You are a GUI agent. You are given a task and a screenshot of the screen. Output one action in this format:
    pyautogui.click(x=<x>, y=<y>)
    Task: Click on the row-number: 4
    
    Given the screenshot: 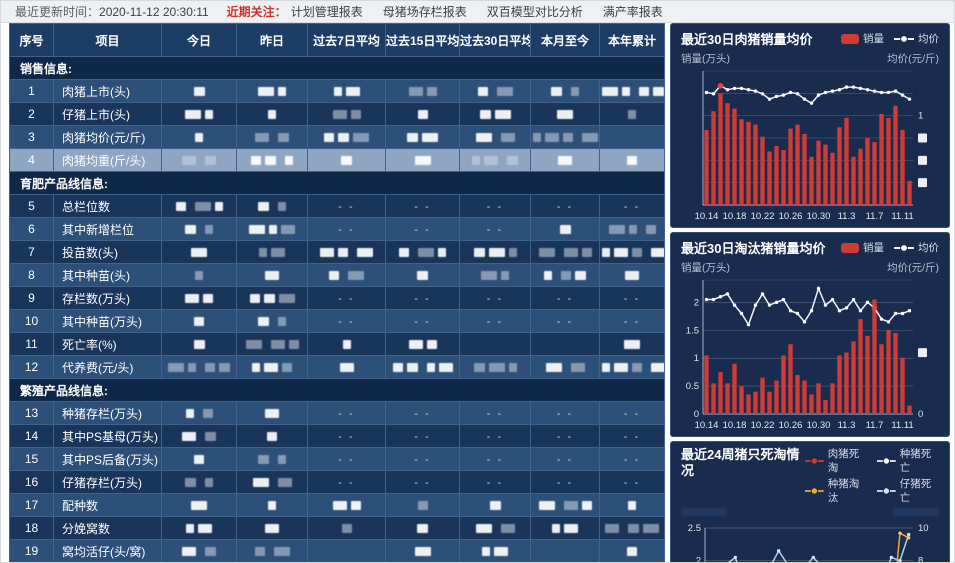 What is the action you would take?
    pyautogui.click(x=31, y=160)
    